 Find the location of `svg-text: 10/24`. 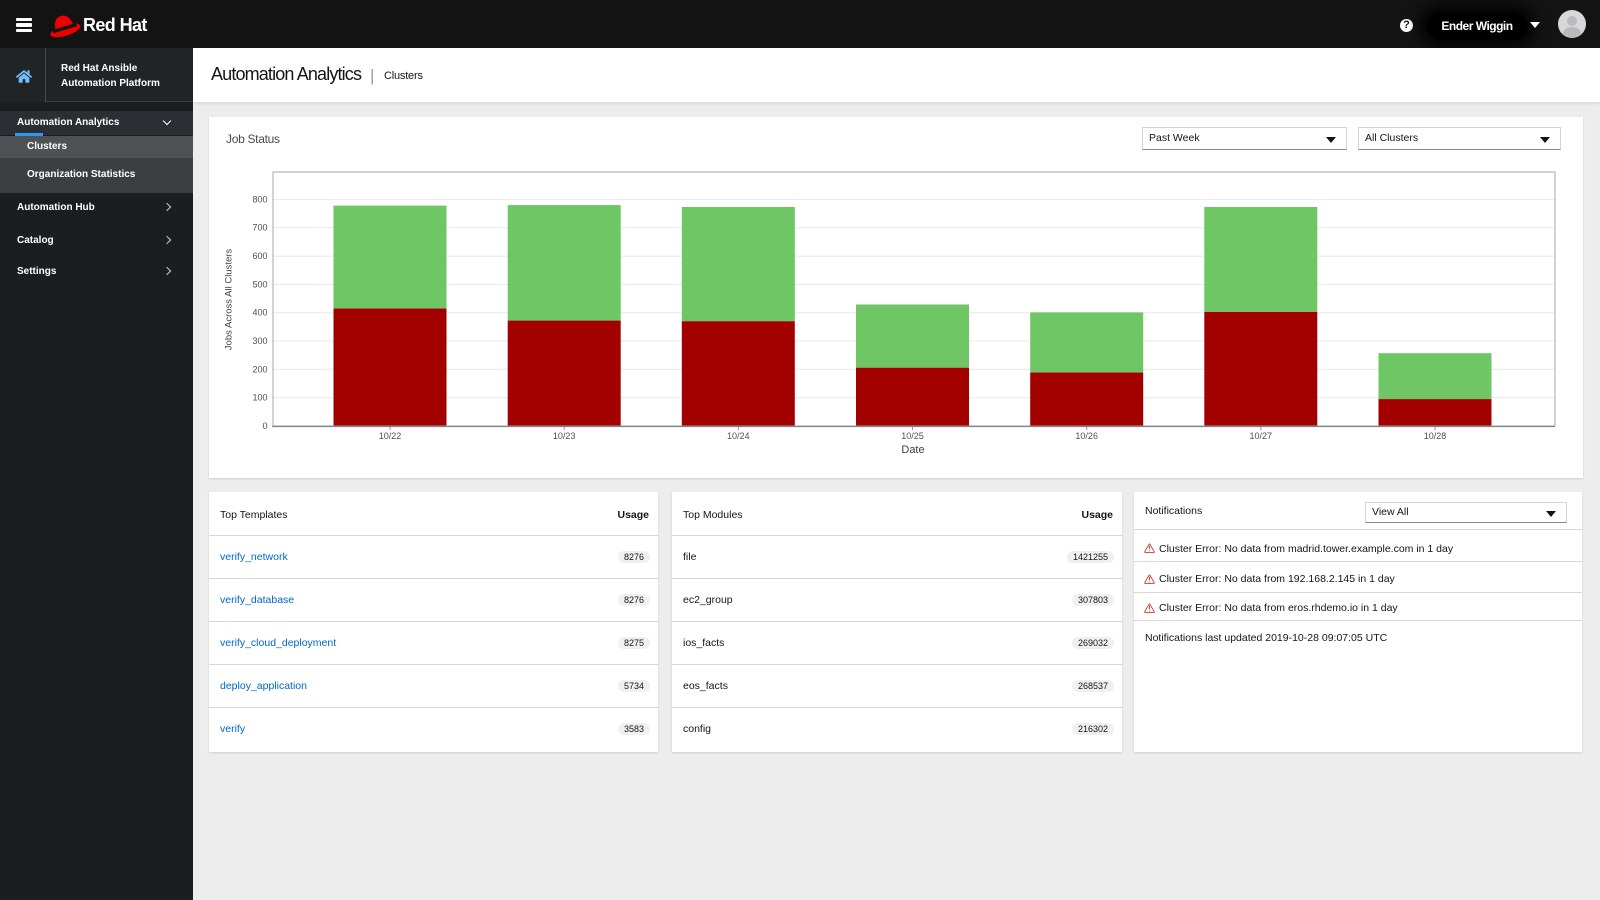

svg-text: 10/24 is located at coordinates (738, 436).